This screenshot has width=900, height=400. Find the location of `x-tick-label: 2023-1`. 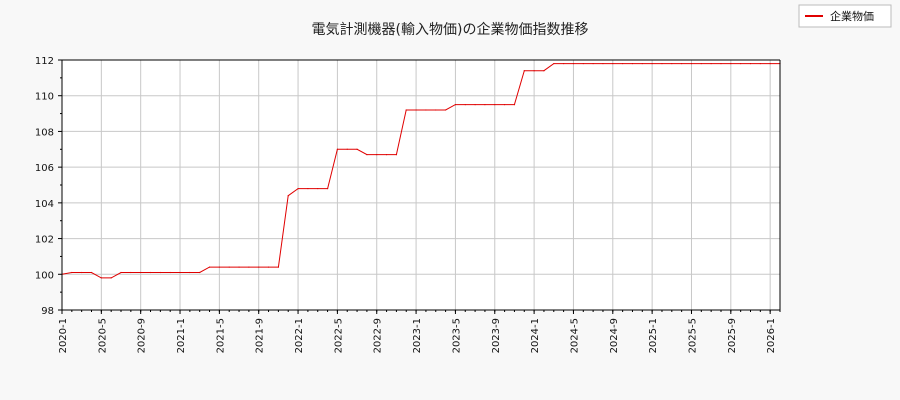

x-tick-label: 2023-1 is located at coordinates (417, 335).